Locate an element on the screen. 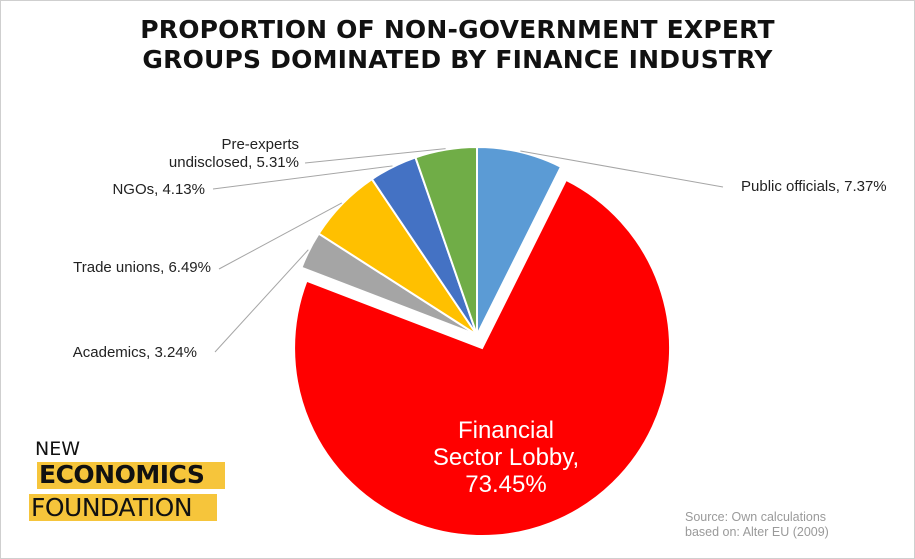 This screenshot has height=559, width=915. logo-highlight-foundation is located at coordinates (123, 507).